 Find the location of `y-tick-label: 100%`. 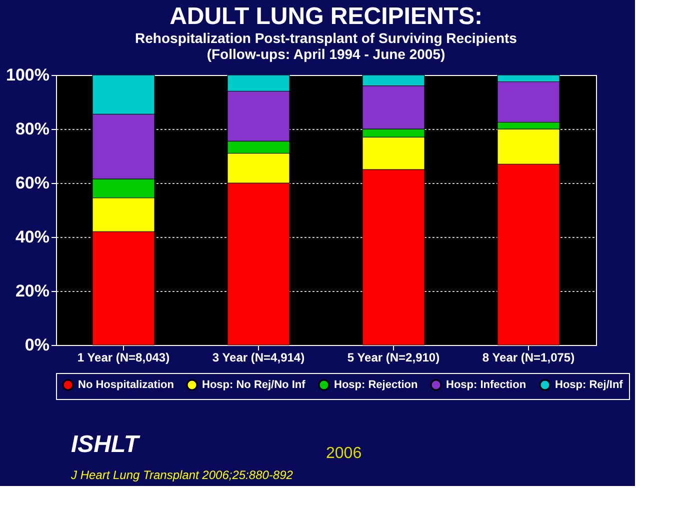

y-tick-label: 100% is located at coordinates (28, 75).